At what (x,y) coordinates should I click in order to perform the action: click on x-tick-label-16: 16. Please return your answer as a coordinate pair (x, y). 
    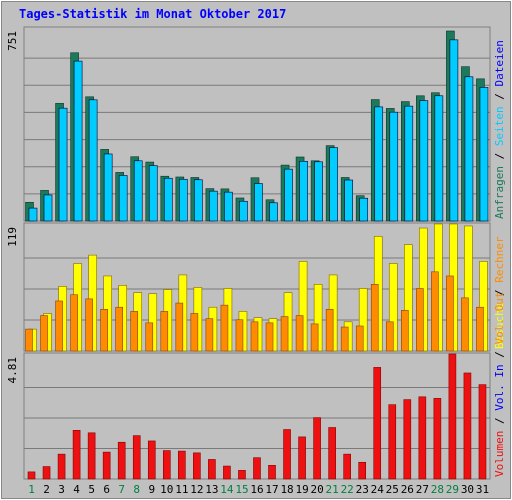
    Looking at the image, I should click on (256, 489).